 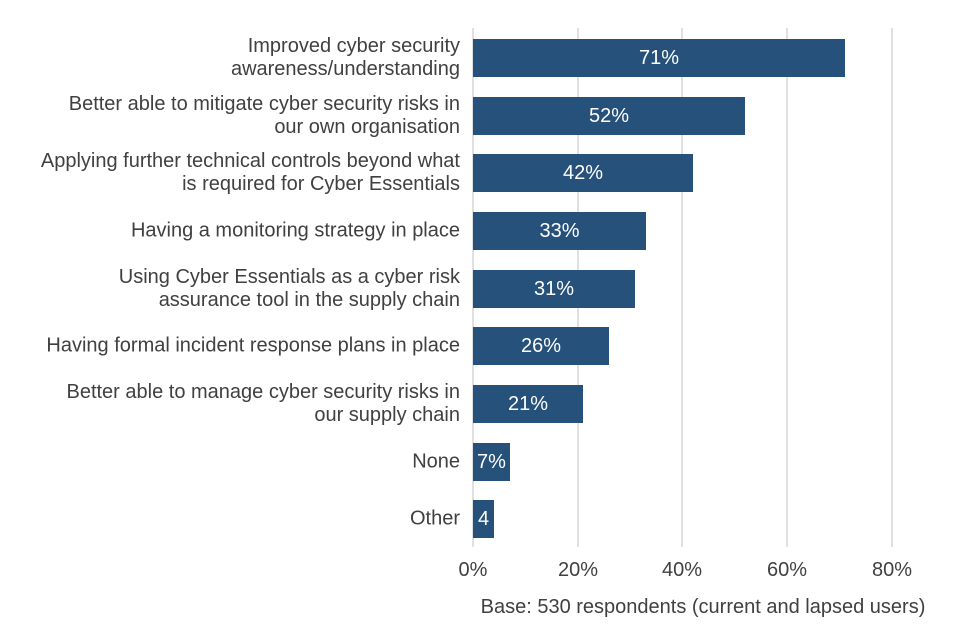 I want to click on bar: 33%, so click(x=559, y=231).